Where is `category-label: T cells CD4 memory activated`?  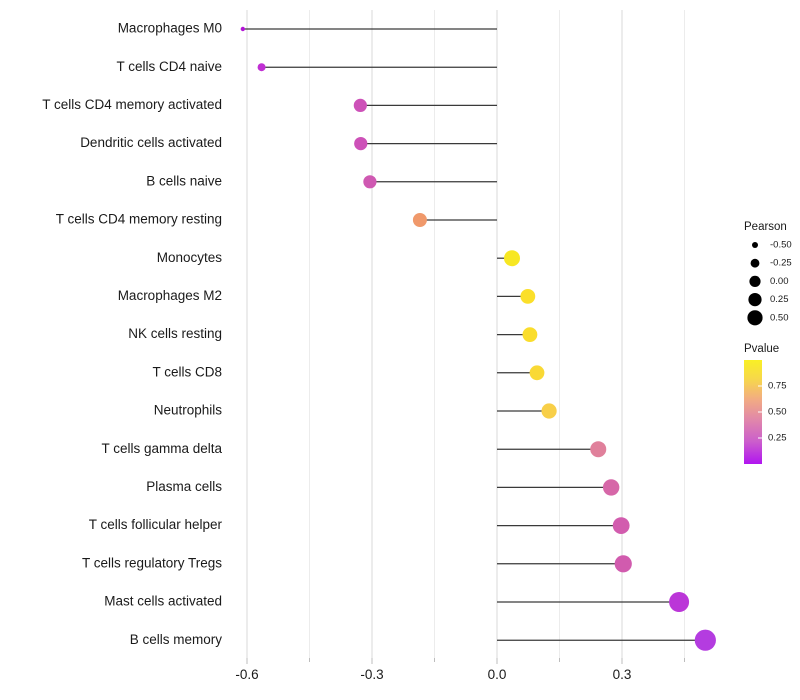
category-label: T cells CD4 memory activated is located at coordinates (132, 104).